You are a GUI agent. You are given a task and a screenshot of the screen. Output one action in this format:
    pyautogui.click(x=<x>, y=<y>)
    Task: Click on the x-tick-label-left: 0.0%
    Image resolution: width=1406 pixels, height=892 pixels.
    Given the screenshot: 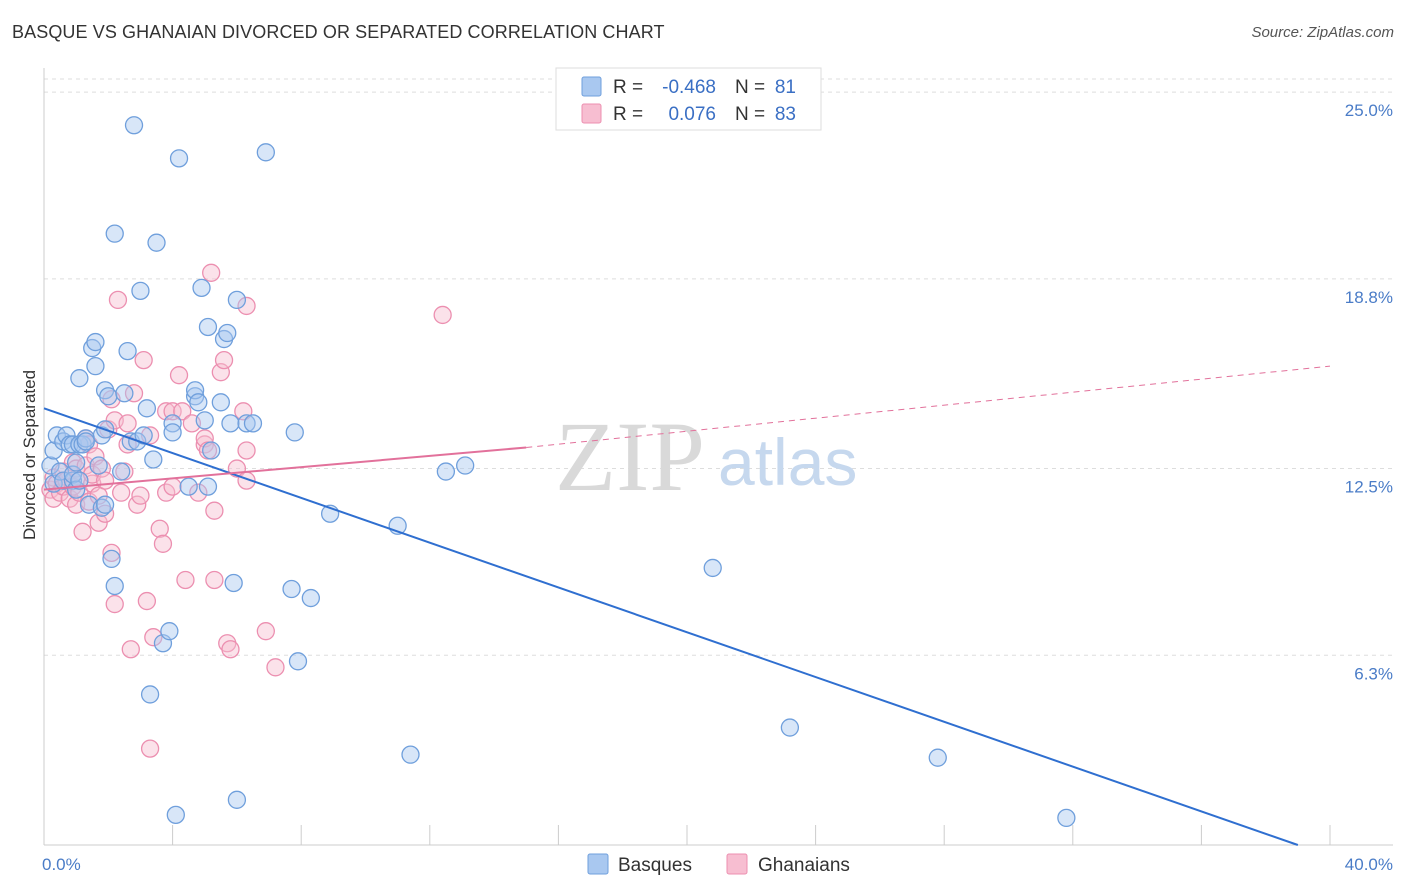 What is the action you would take?
    pyautogui.click(x=61, y=864)
    